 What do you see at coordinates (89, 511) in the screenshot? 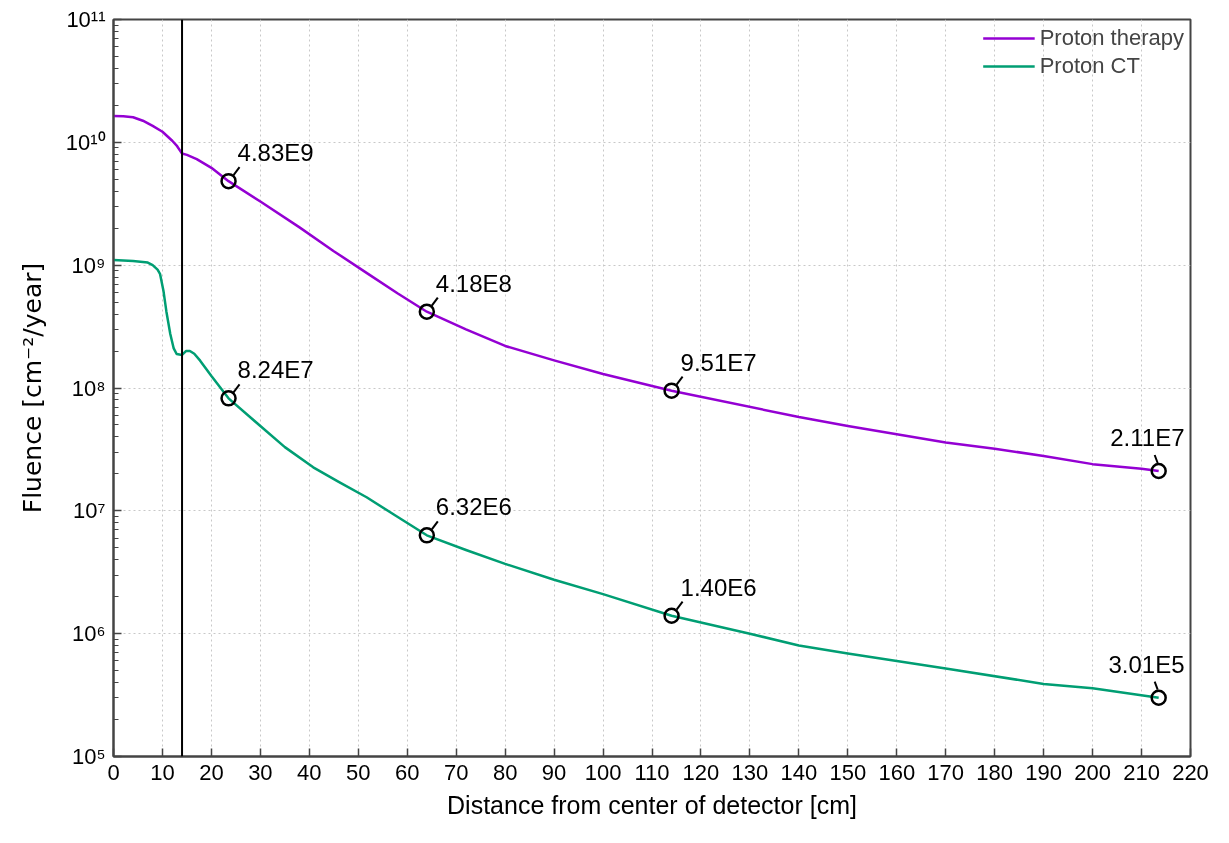
I see `y-tick-label: 10⁷` at bounding box center [89, 511].